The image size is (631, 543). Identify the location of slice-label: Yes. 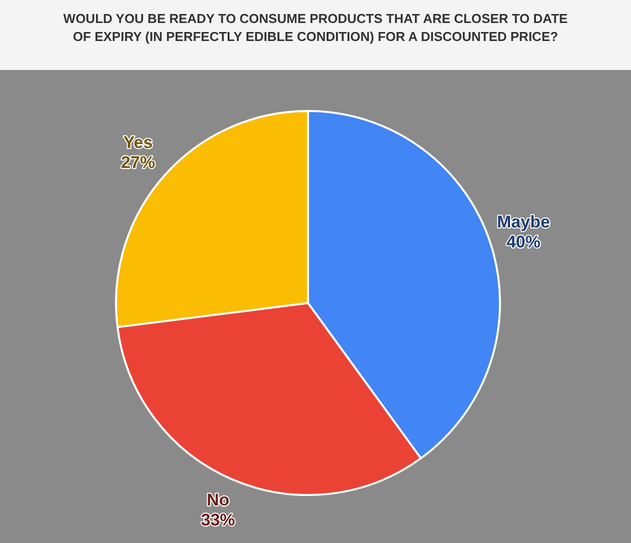
(138, 142).